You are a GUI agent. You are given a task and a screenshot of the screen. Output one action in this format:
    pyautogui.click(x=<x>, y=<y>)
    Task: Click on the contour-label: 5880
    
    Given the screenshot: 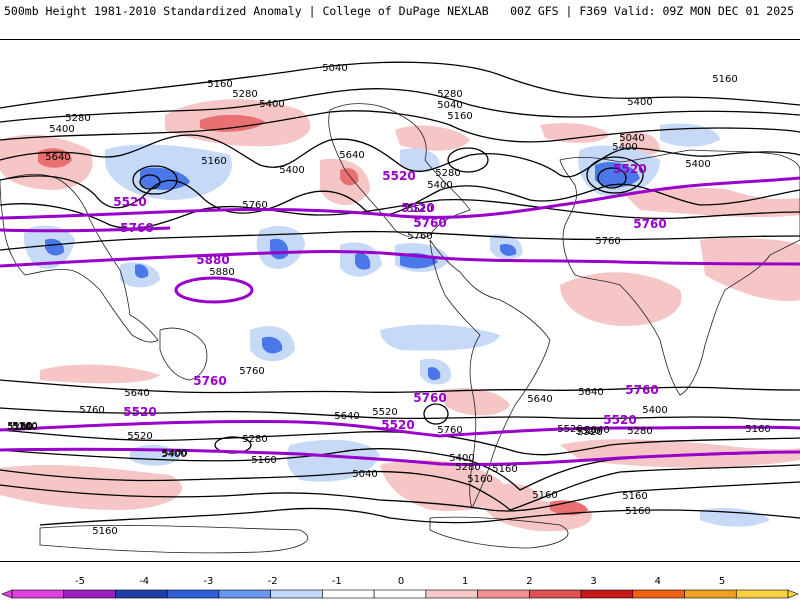 What is the action you would take?
    pyautogui.click(x=221, y=272)
    